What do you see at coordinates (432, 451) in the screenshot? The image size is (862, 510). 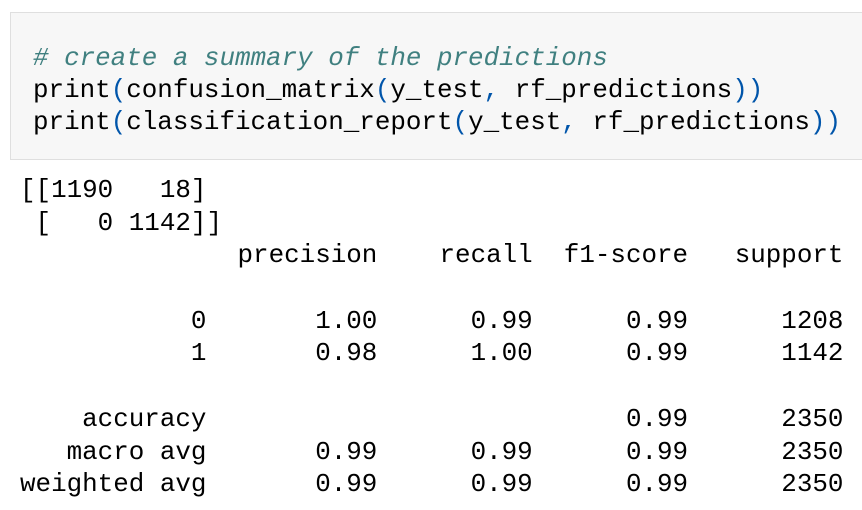 I see `output-line: macro avg 0.99 0.99 0.99 2350` at bounding box center [432, 451].